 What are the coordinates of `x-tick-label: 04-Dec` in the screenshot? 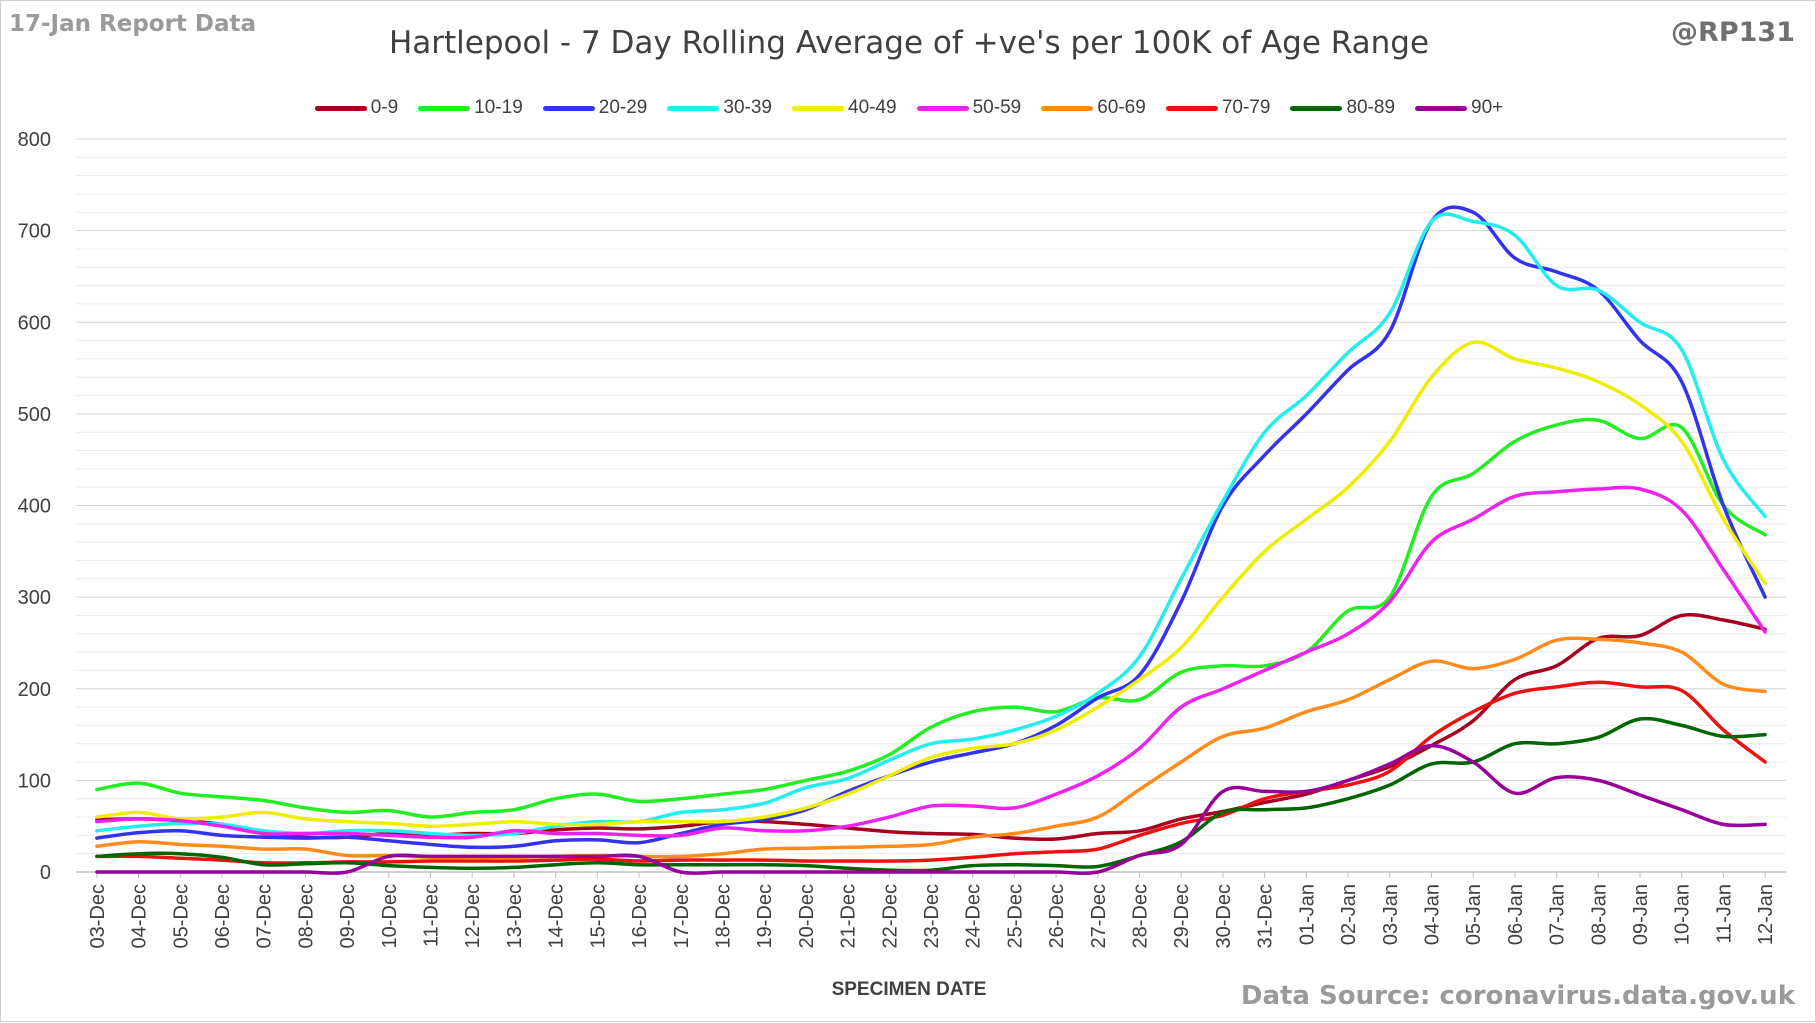 It's located at (140, 916).